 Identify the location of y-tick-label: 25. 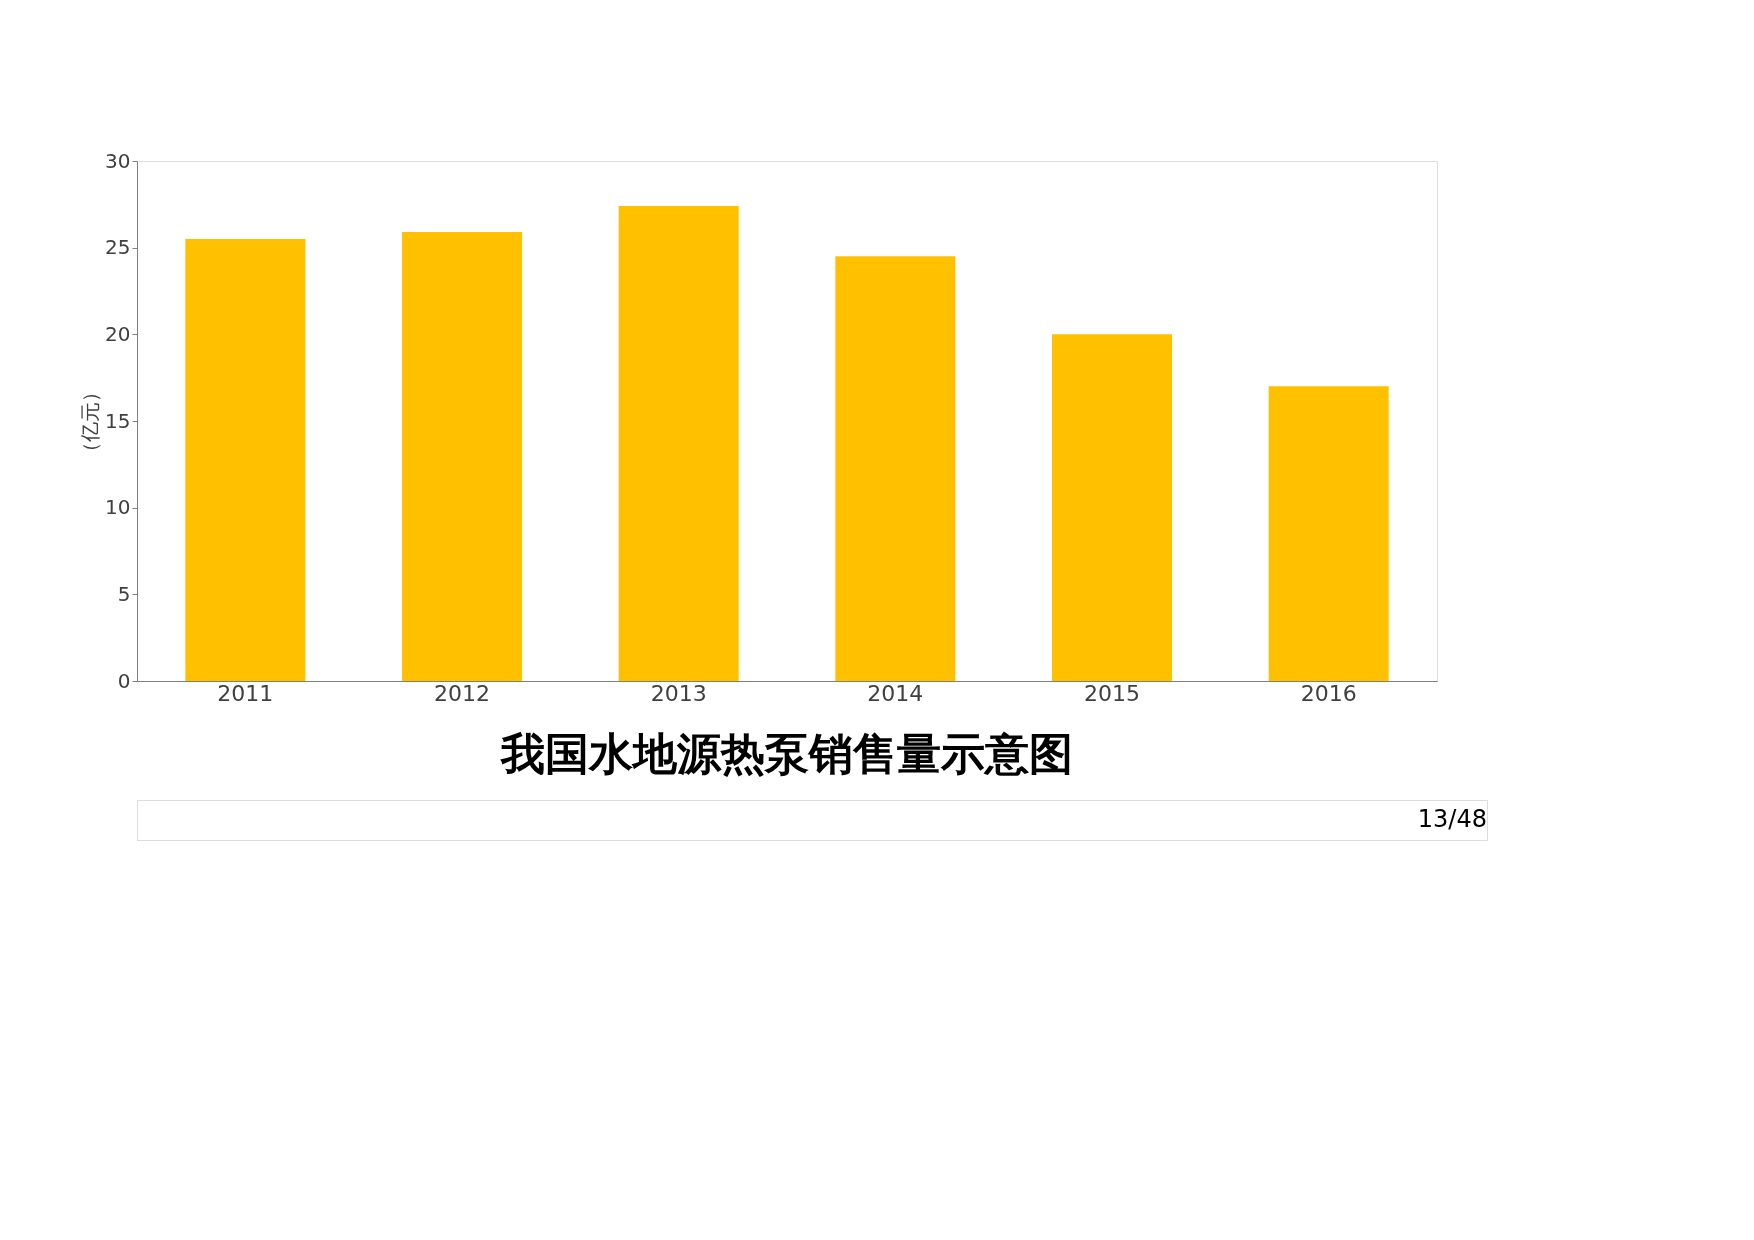
(118, 247).